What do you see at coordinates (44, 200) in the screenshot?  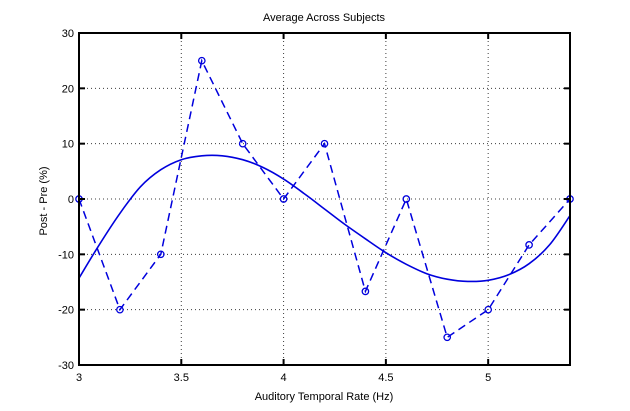 I see `y-axis-label: Post - Pre (%)` at bounding box center [44, 200].